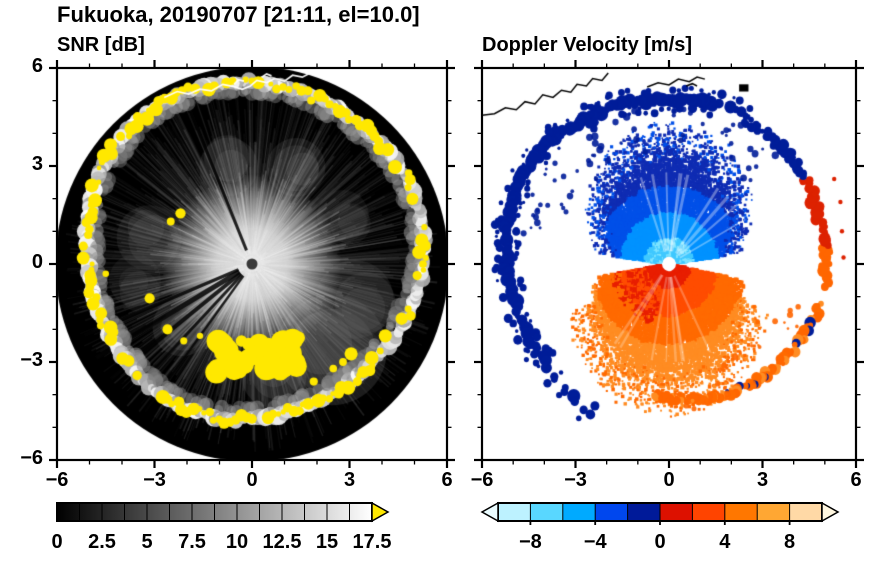  Describe the element at coordinates (327, 542) in the screenshot. I see `snr-colorbar-label: 15` at that location.